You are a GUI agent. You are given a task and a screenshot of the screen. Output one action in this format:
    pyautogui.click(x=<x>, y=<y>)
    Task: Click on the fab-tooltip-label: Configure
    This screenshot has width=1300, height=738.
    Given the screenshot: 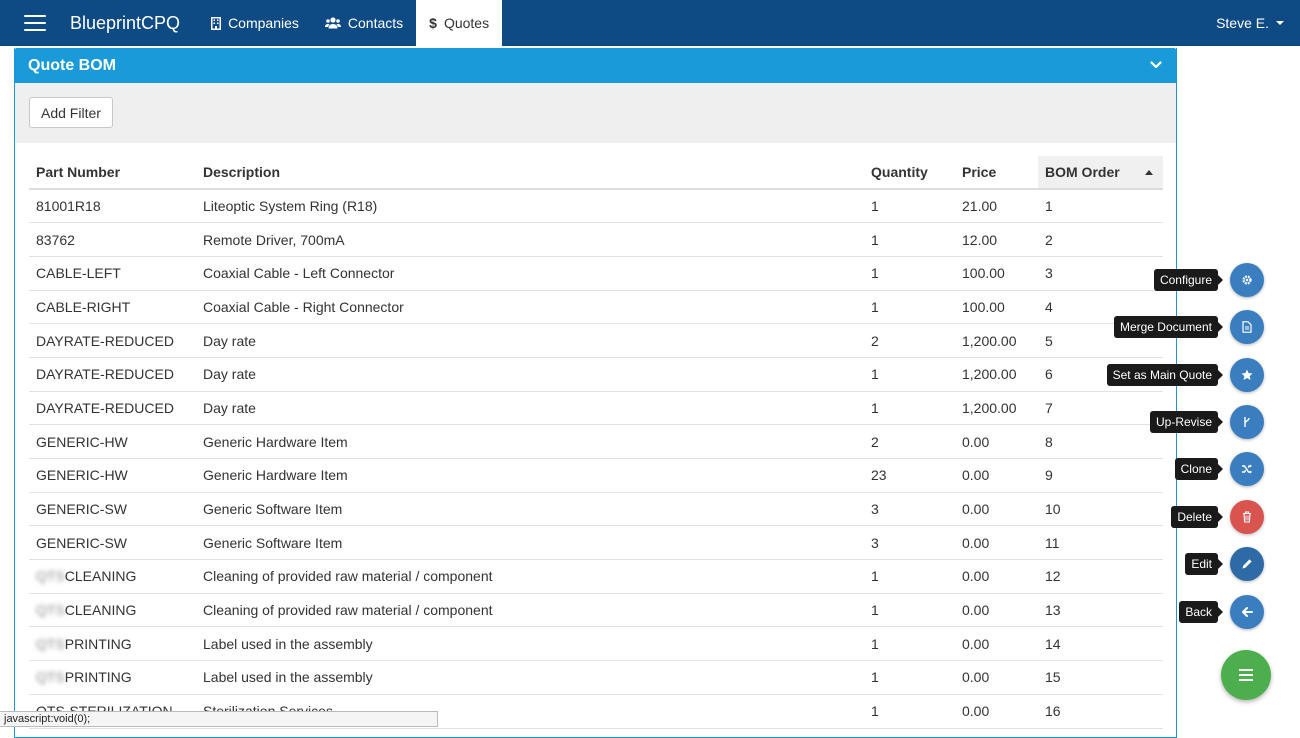 What is the action you would take?
    pyautogui.click(x=1188, y=280)
    